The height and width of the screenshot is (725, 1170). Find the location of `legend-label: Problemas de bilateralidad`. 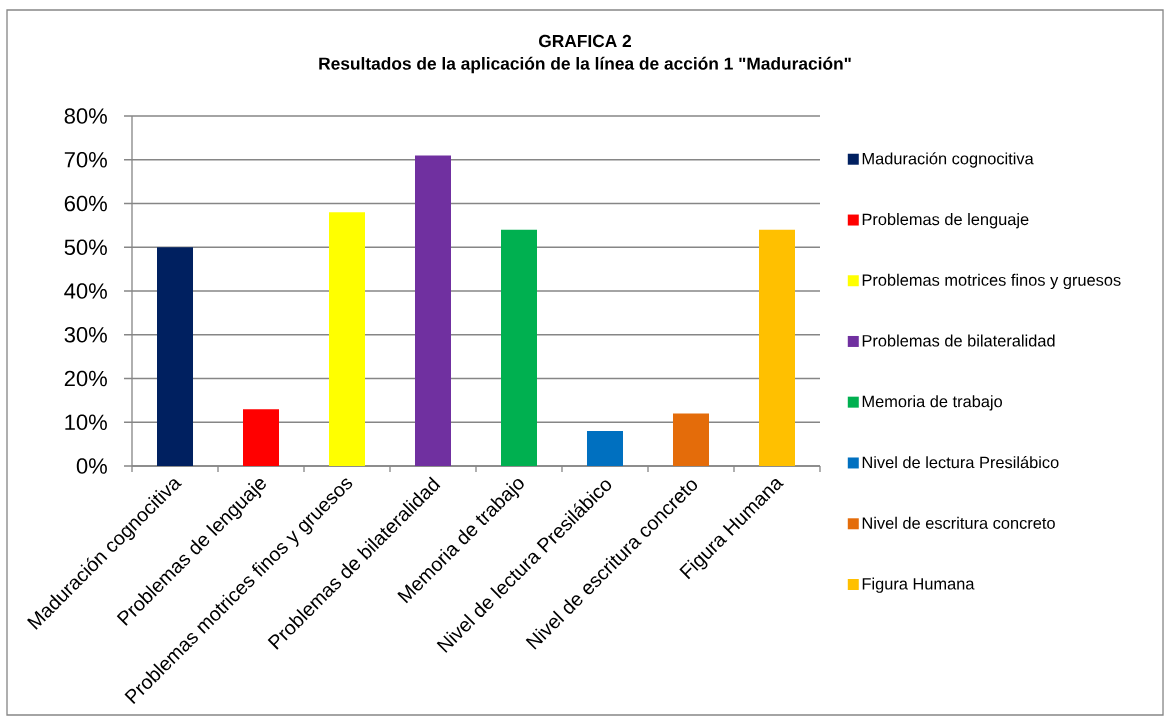

legend-label: Problemas de bilateralidad is located at coordinates (958, 340).